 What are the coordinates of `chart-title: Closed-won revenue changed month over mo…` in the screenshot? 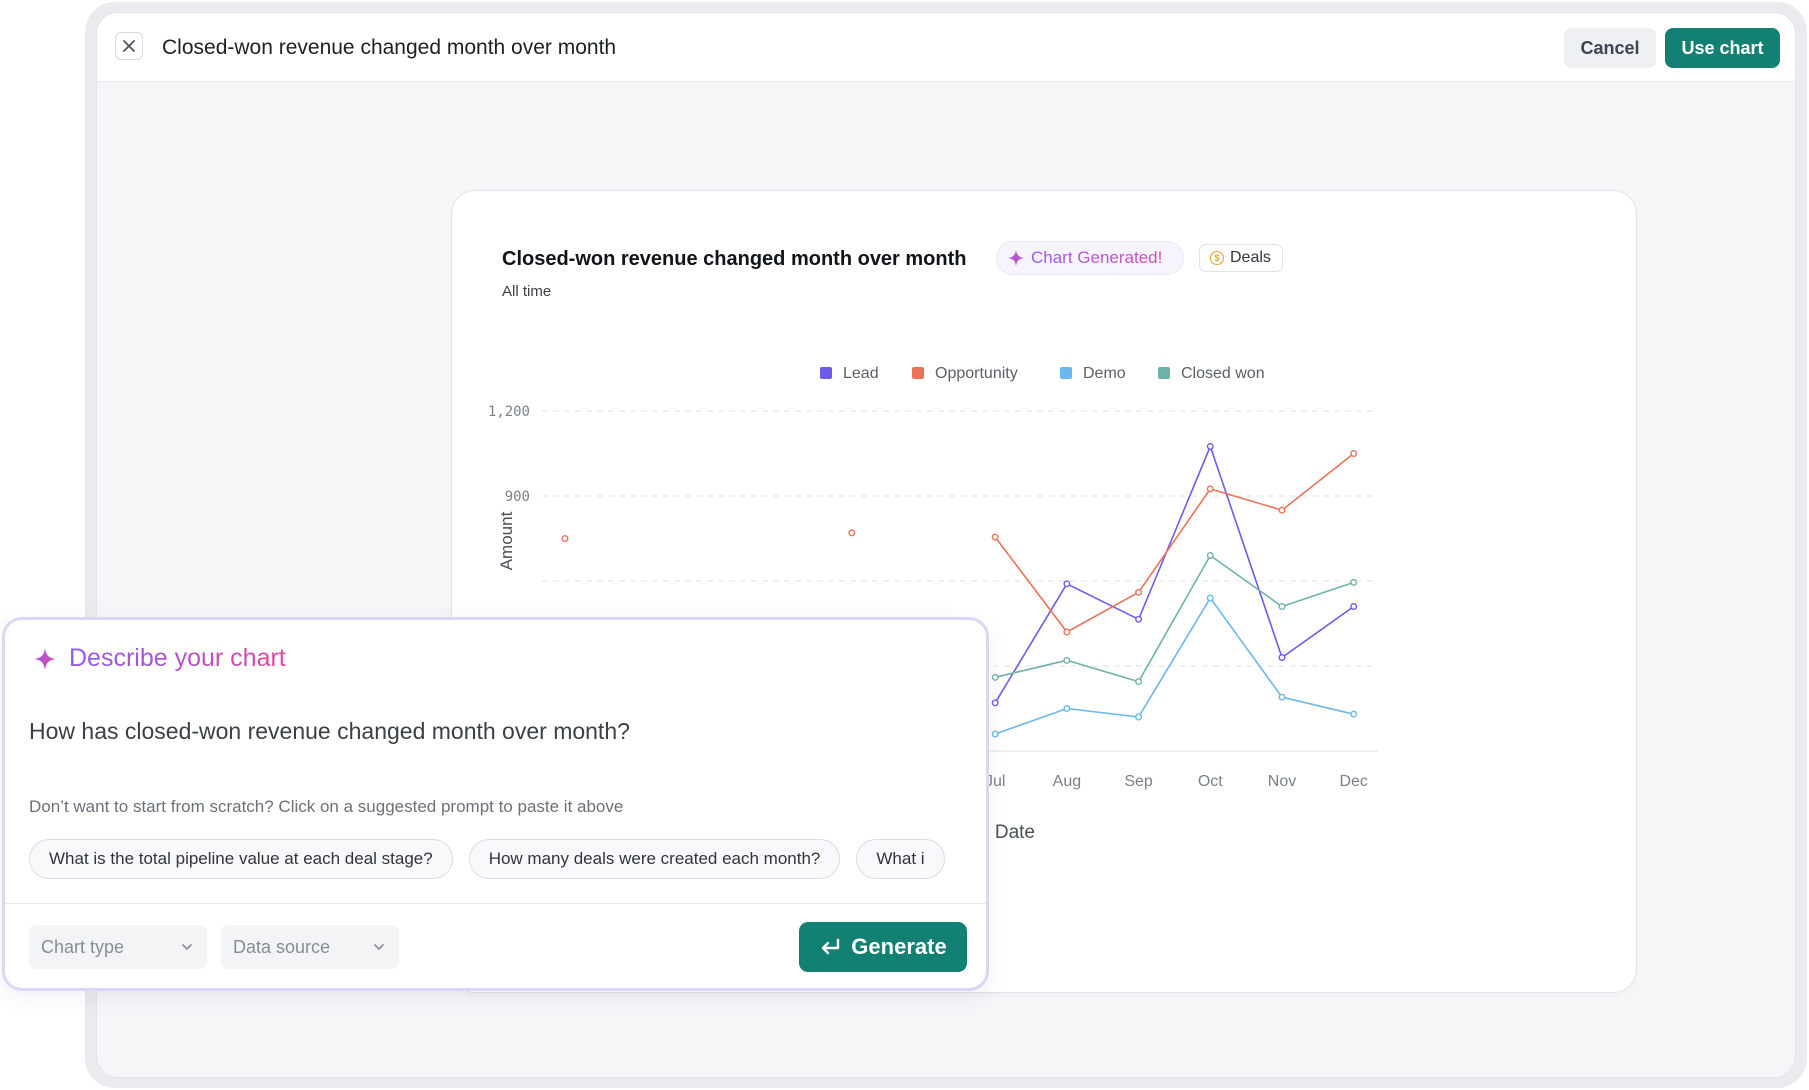 It's located at (734, 259).